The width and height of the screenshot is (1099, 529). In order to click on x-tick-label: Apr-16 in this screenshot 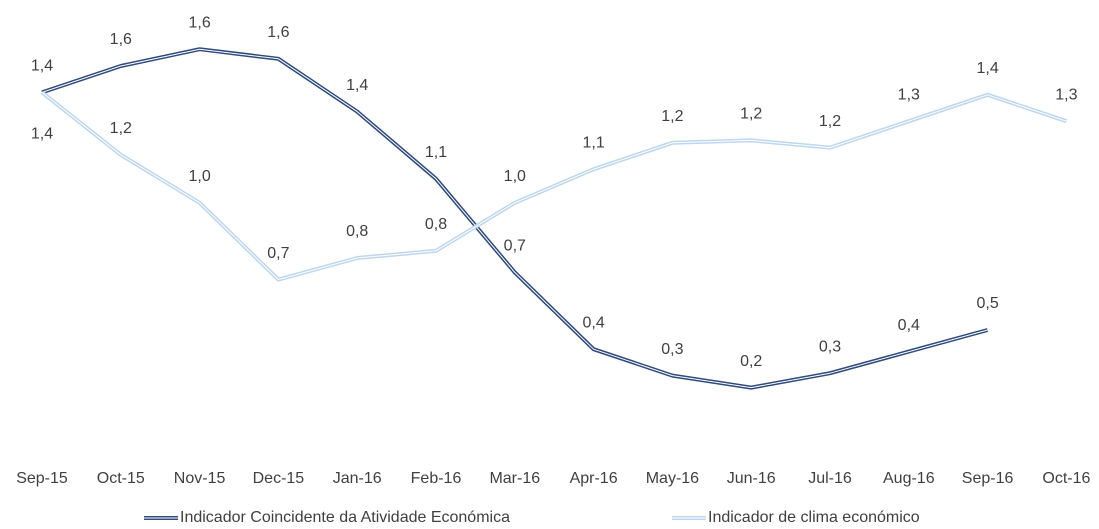, I will do `click(594, 478)`.